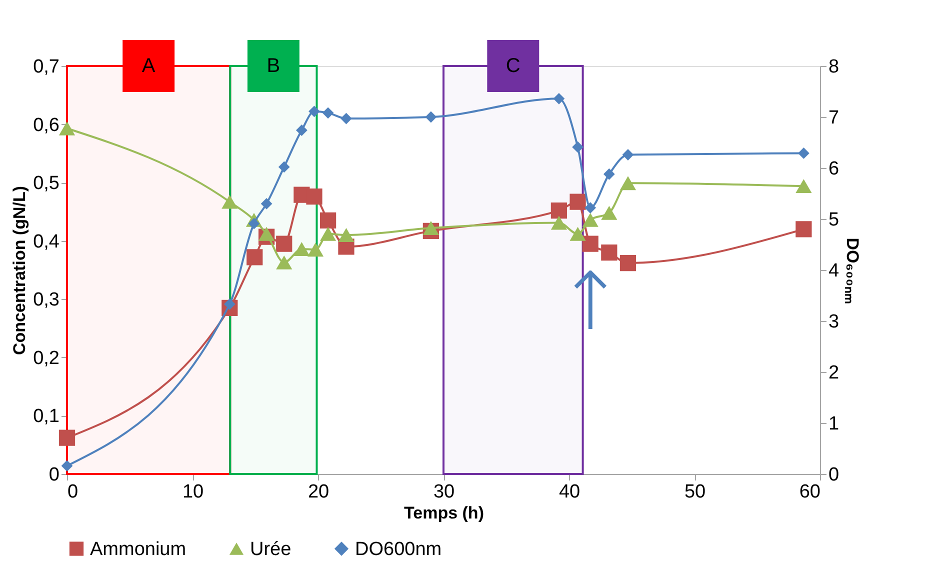 Image resolution: width=933 pixels, height=579 pixels. I want to click on y2-tick-label: 8, so click(834, 67).